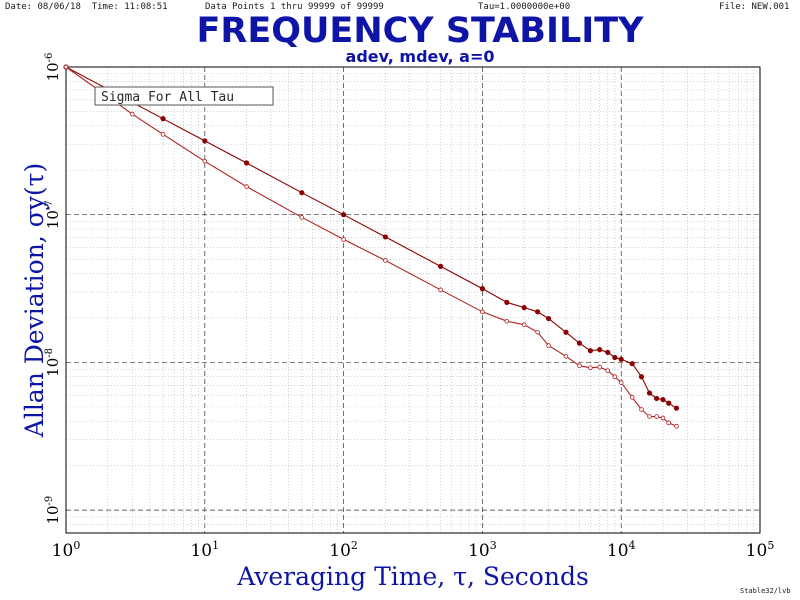 This screenshot has height=600, width=800. Describe the element at coordinates (294, 7) in the screenshot. I see `header-data-points: Data Points 1 thru 99999 of 99999` at that location.